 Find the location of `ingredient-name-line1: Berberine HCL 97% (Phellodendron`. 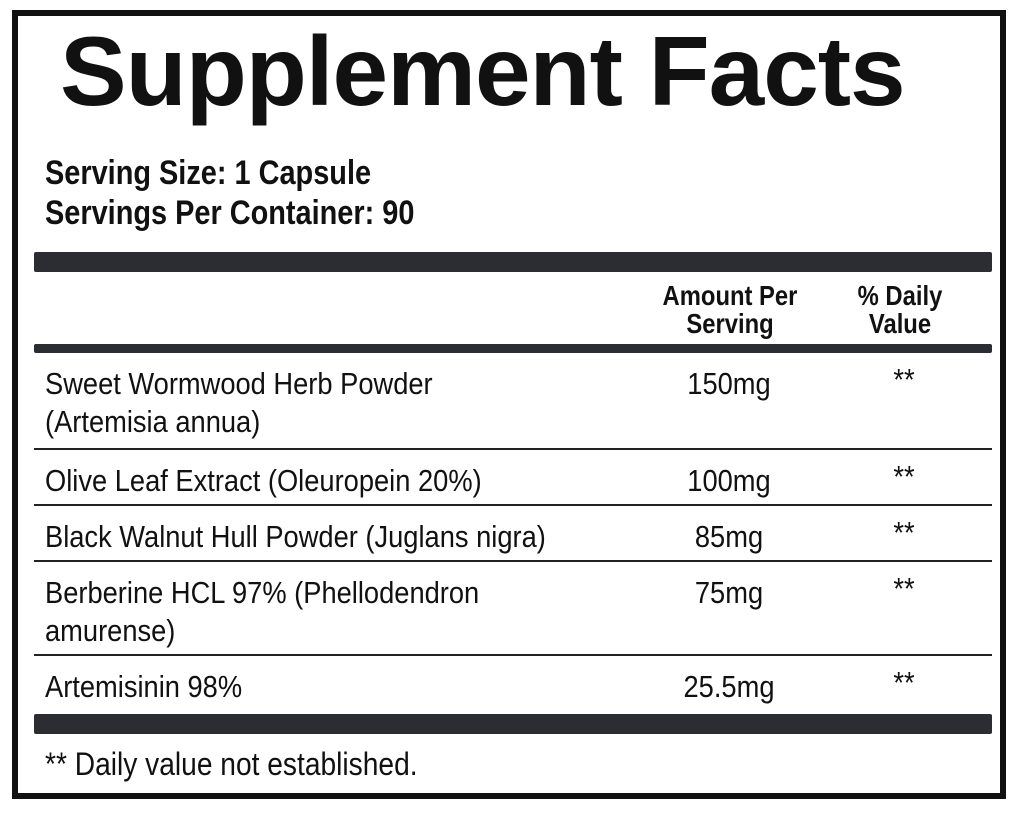

ingredient-name-line1: Berberine HCL 97% (Phellodendron is located at coordinates (262, 592).